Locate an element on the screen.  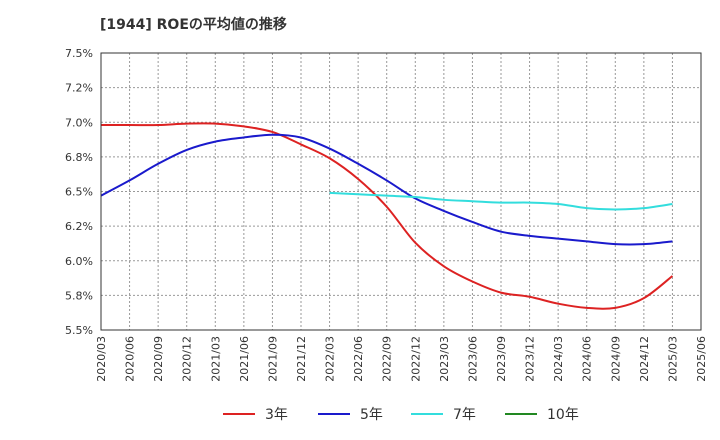
y-tick-label: 5.5% is located at coordinates (79, 330).